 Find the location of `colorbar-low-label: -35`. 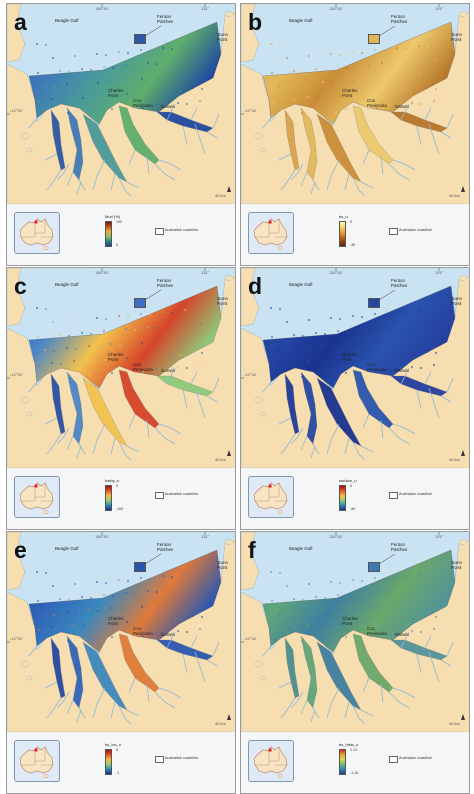

colorbar-low-label: -35 is located at coordinates (352, 245).